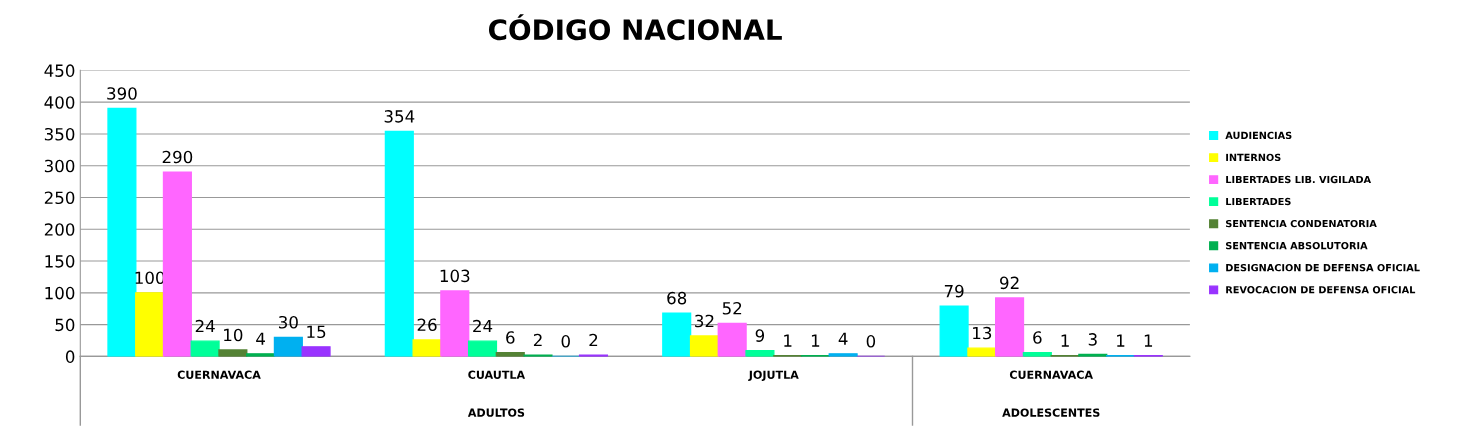 The width and height of the screenshot is (1460, 440). I want to click on data-label: 13, so click(982, 333).